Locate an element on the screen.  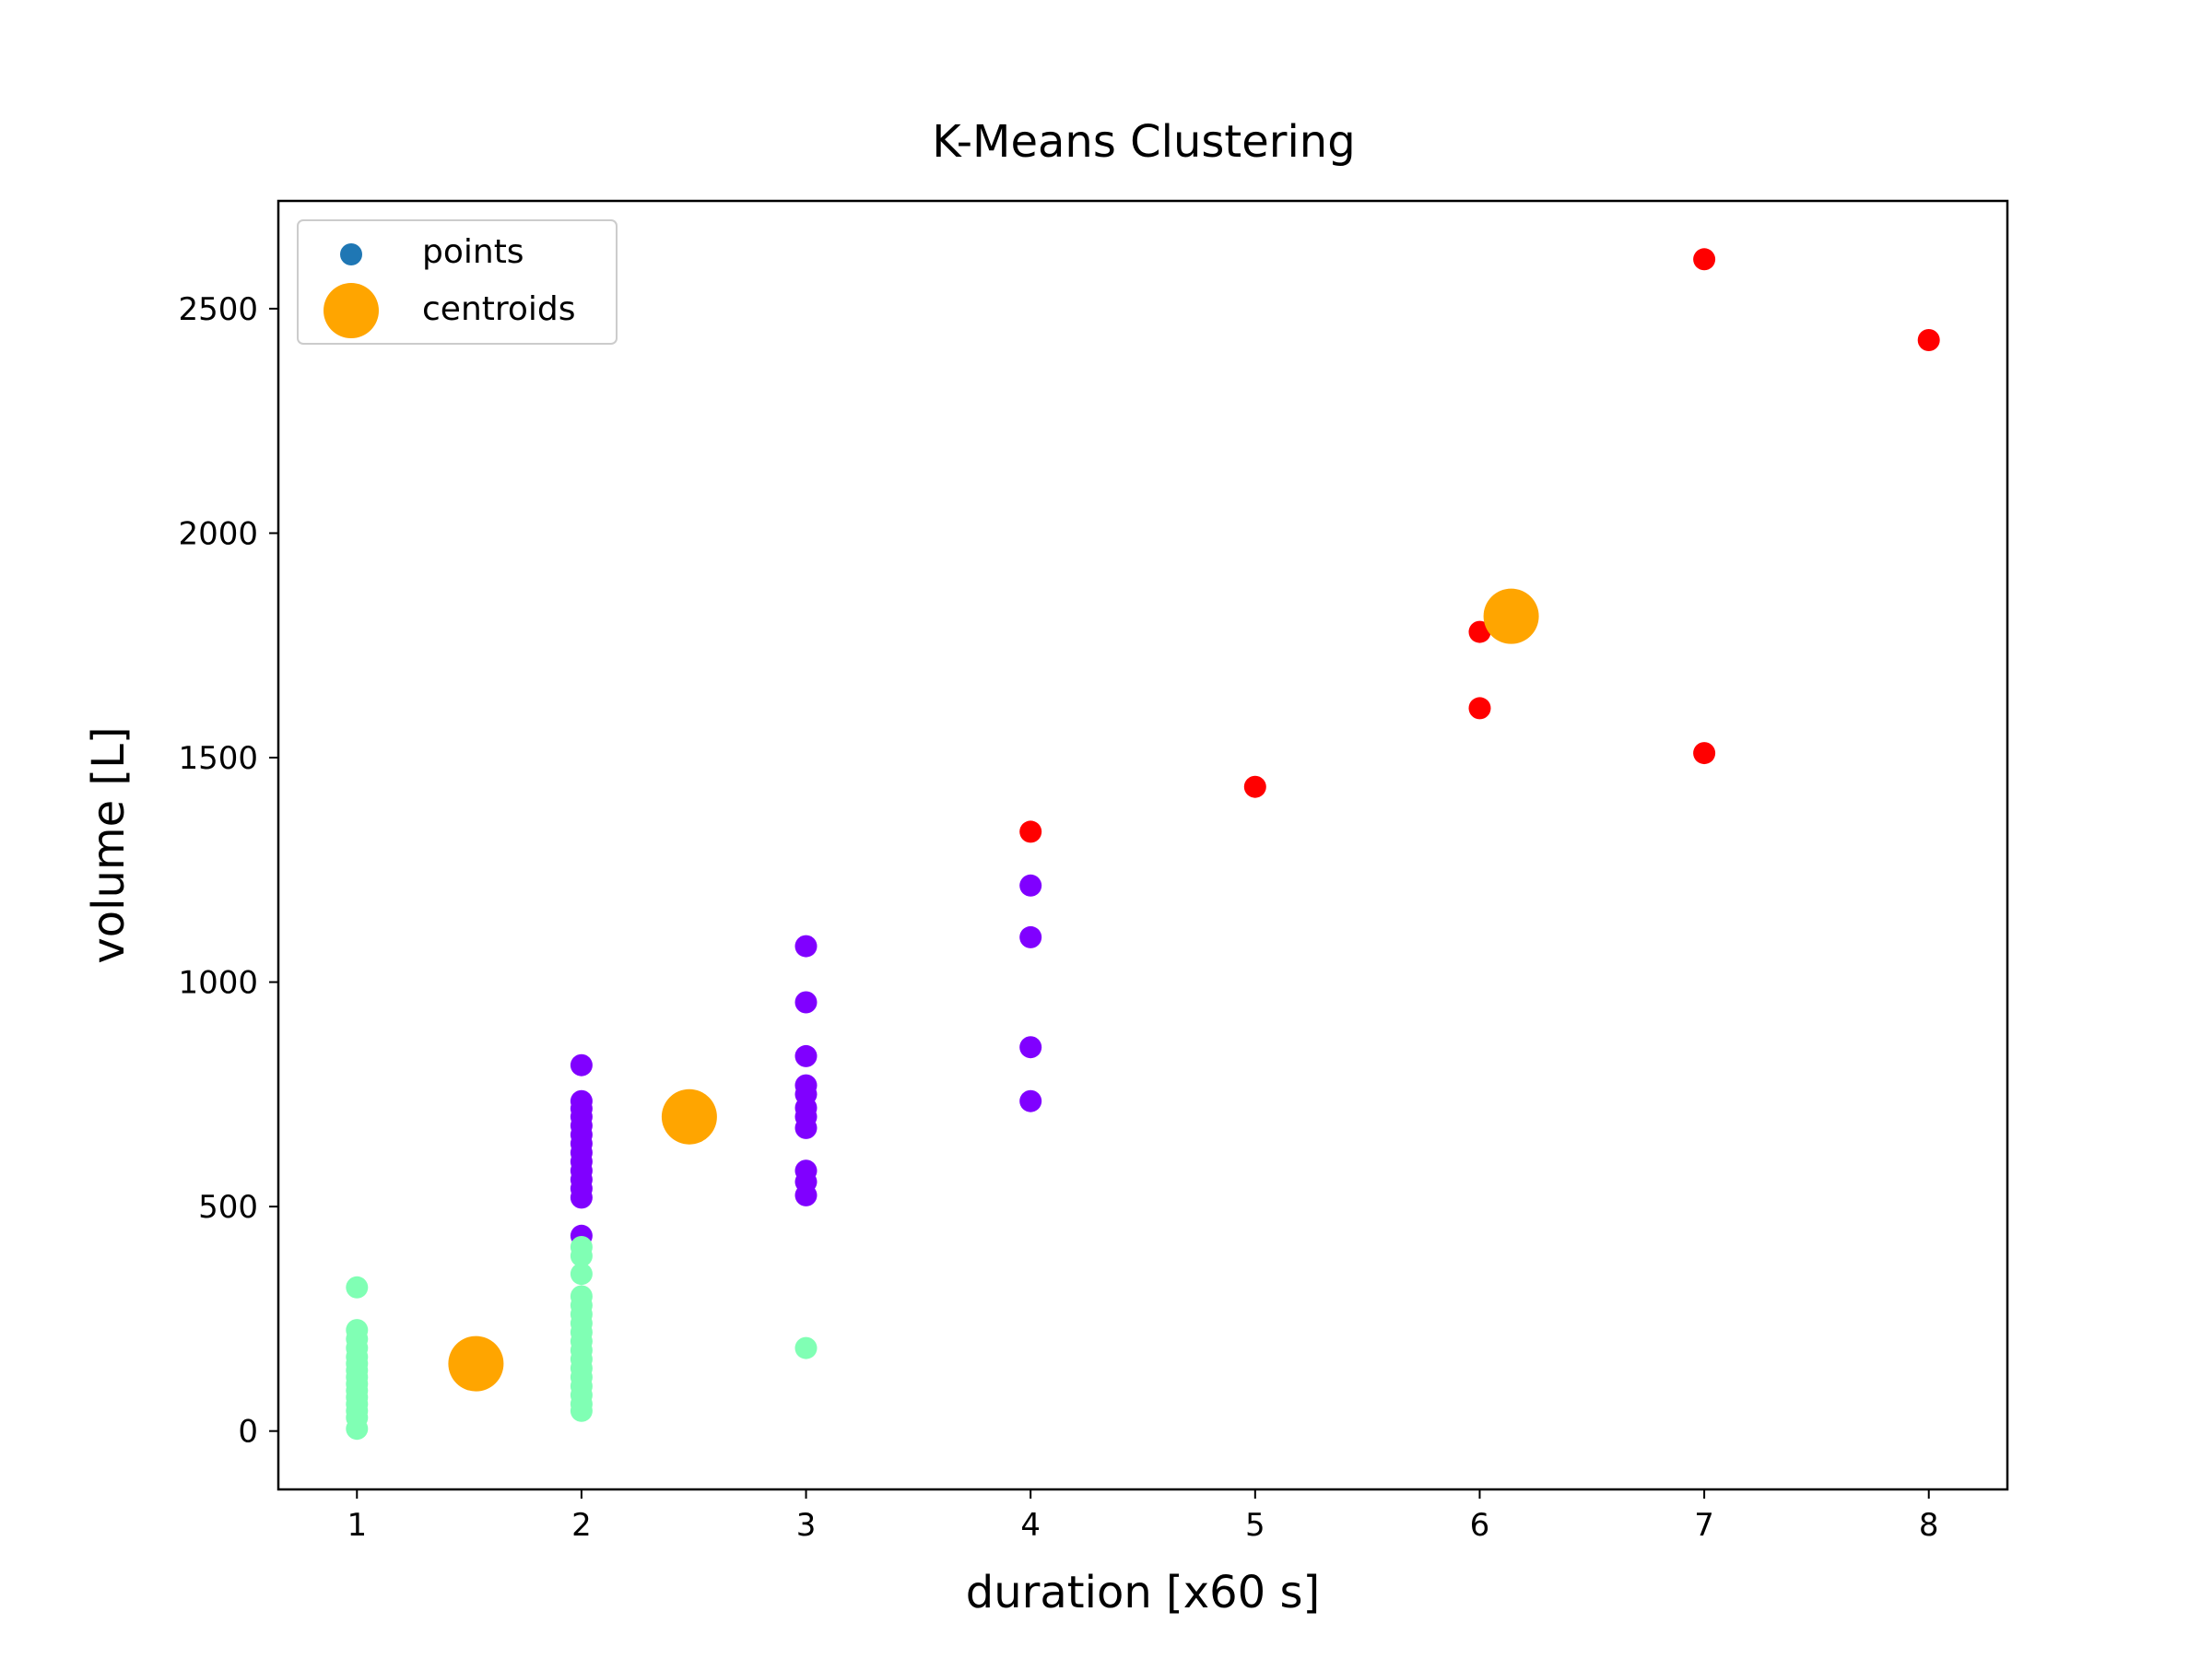
y-tick-label: 1500 is located at coordinates (218, 758).